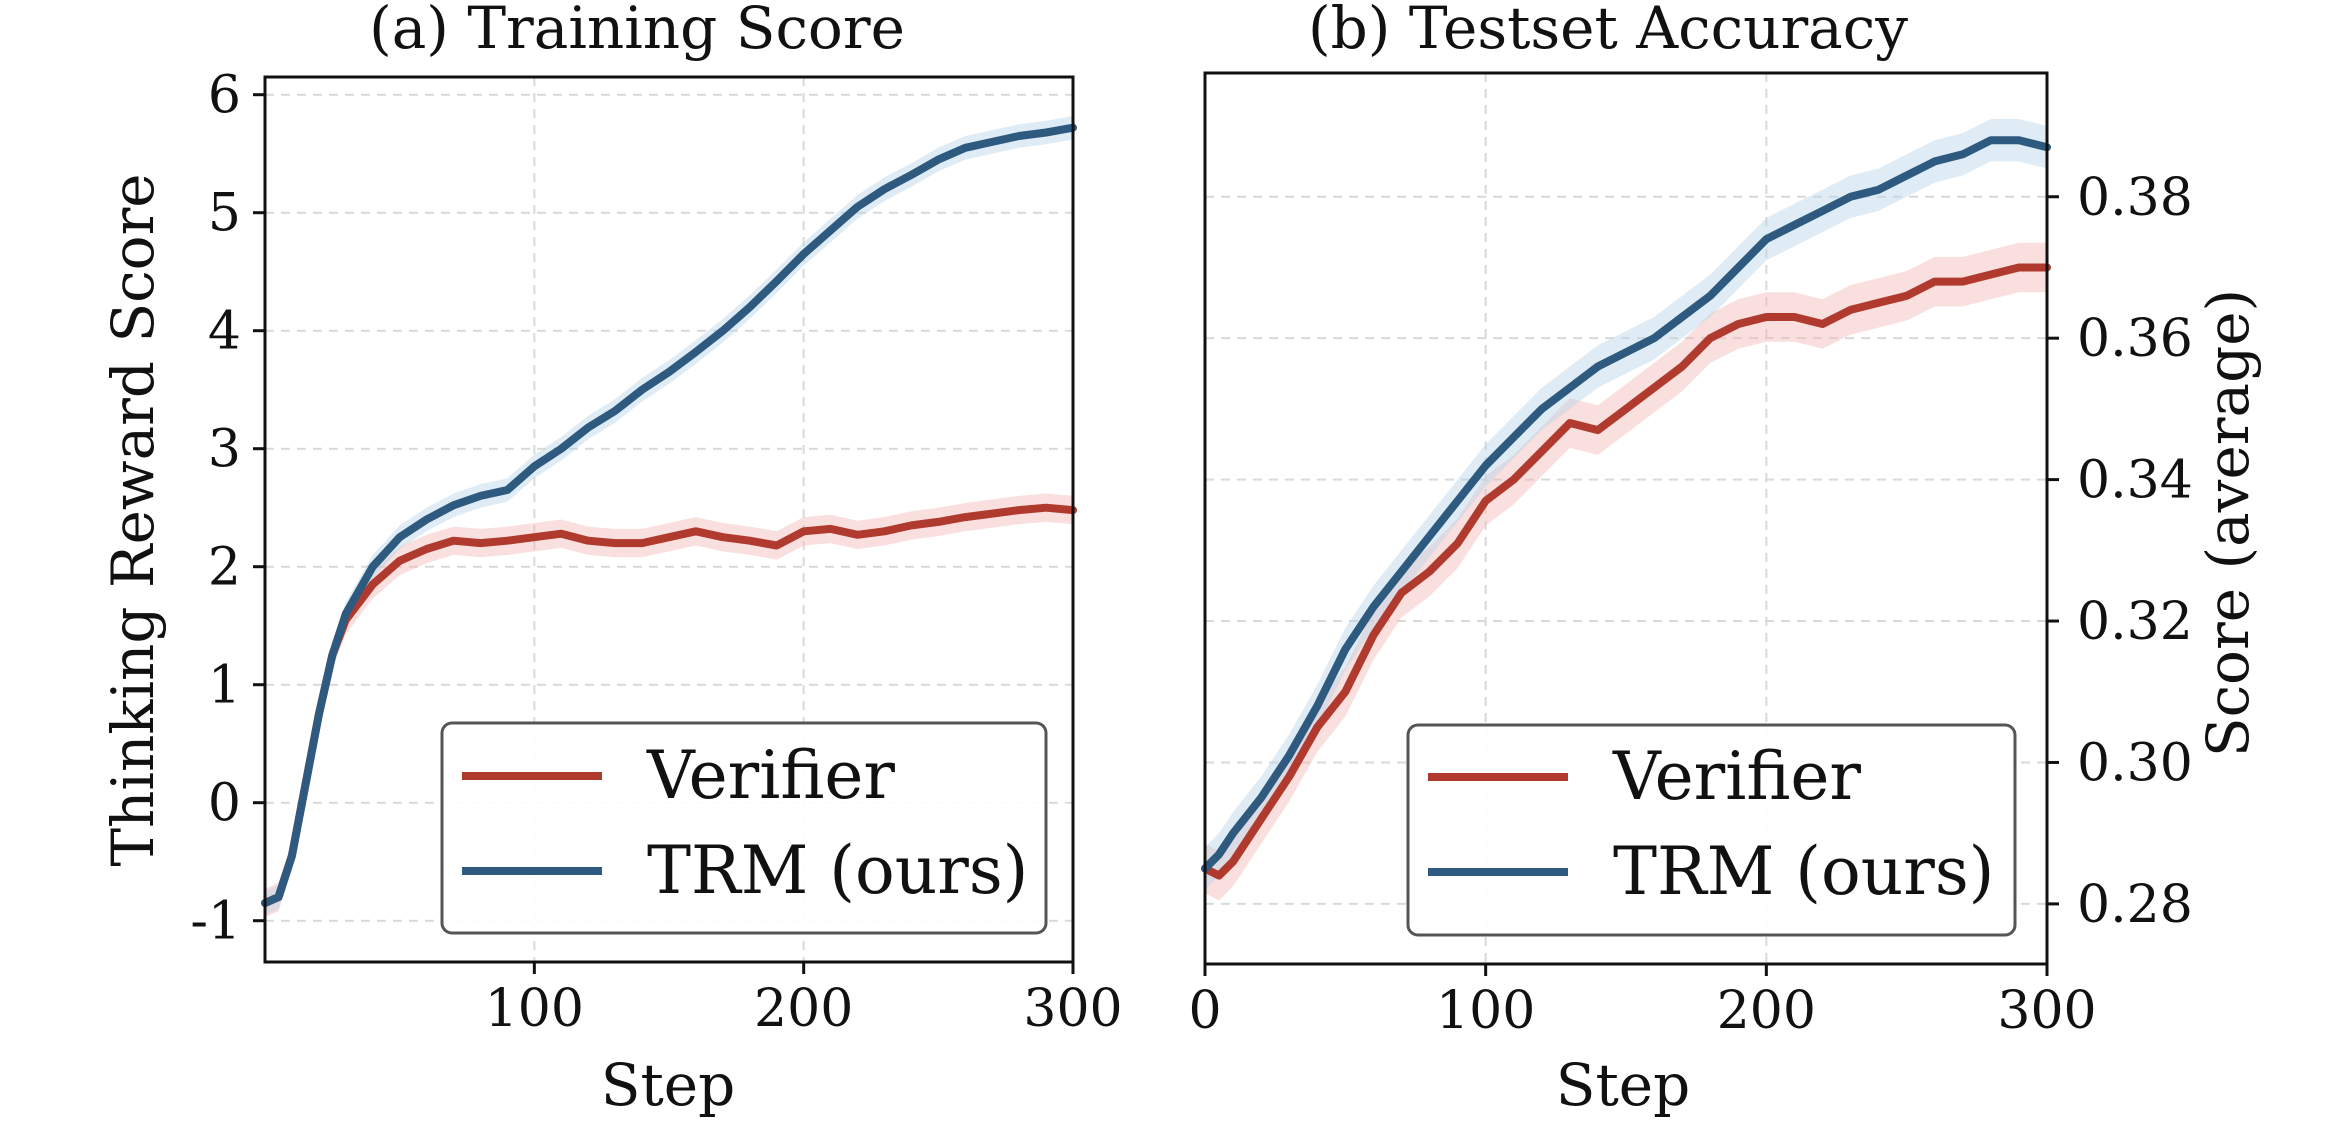 Image resolution: width=2335 pixels, height=1125 pixels. Describe the element at coordinates (224, 686) in the screenshot. I see `y-tick-label: 1` at that location.